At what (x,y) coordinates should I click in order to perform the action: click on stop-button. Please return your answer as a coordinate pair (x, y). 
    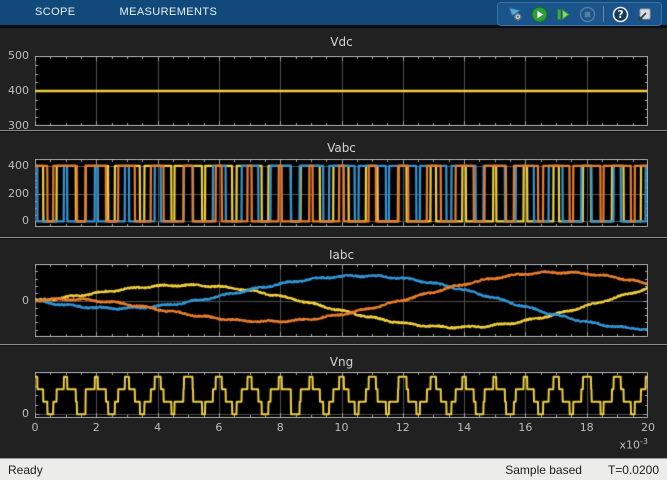
    Looking at the image, I should click on (587, 14).